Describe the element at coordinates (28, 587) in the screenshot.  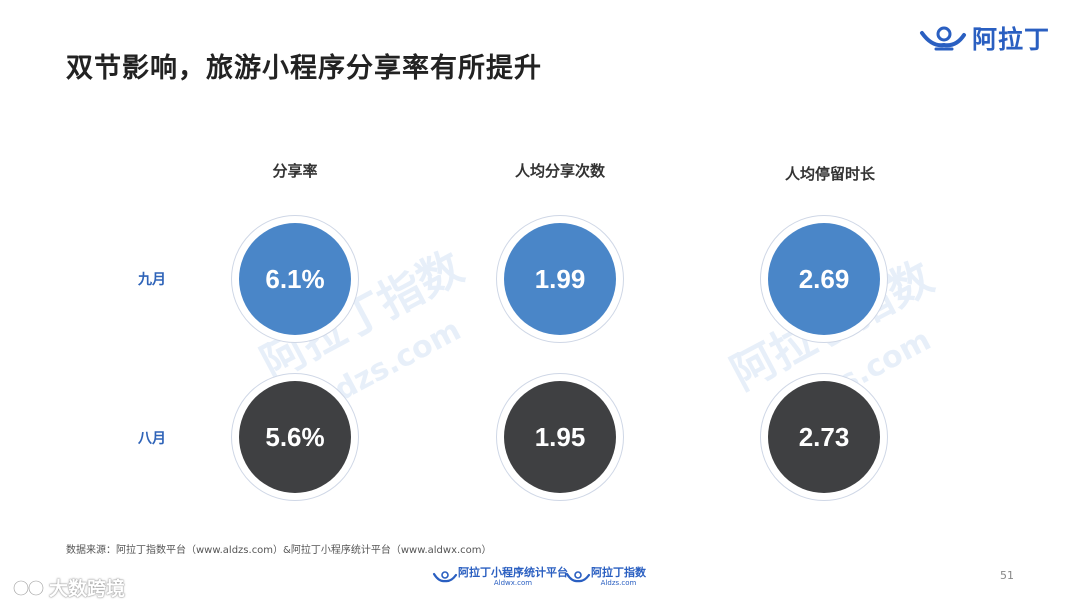
I see `brand-mark-icon` at that location.